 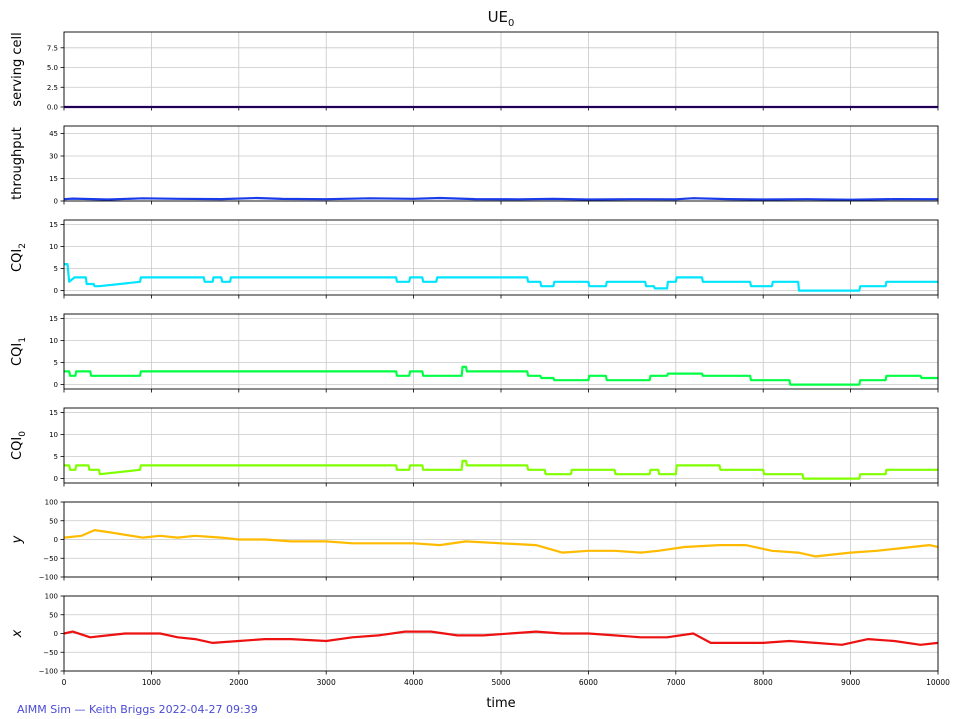 I want to click on y-axis-label-text: x, so click(x=17, y=633).